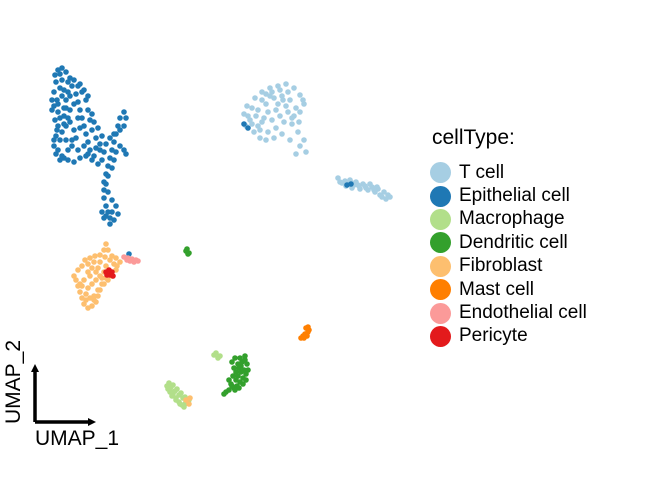 This screenshot has width=650, height=480. I want to click on series-mast-cell, so click(305, 332).